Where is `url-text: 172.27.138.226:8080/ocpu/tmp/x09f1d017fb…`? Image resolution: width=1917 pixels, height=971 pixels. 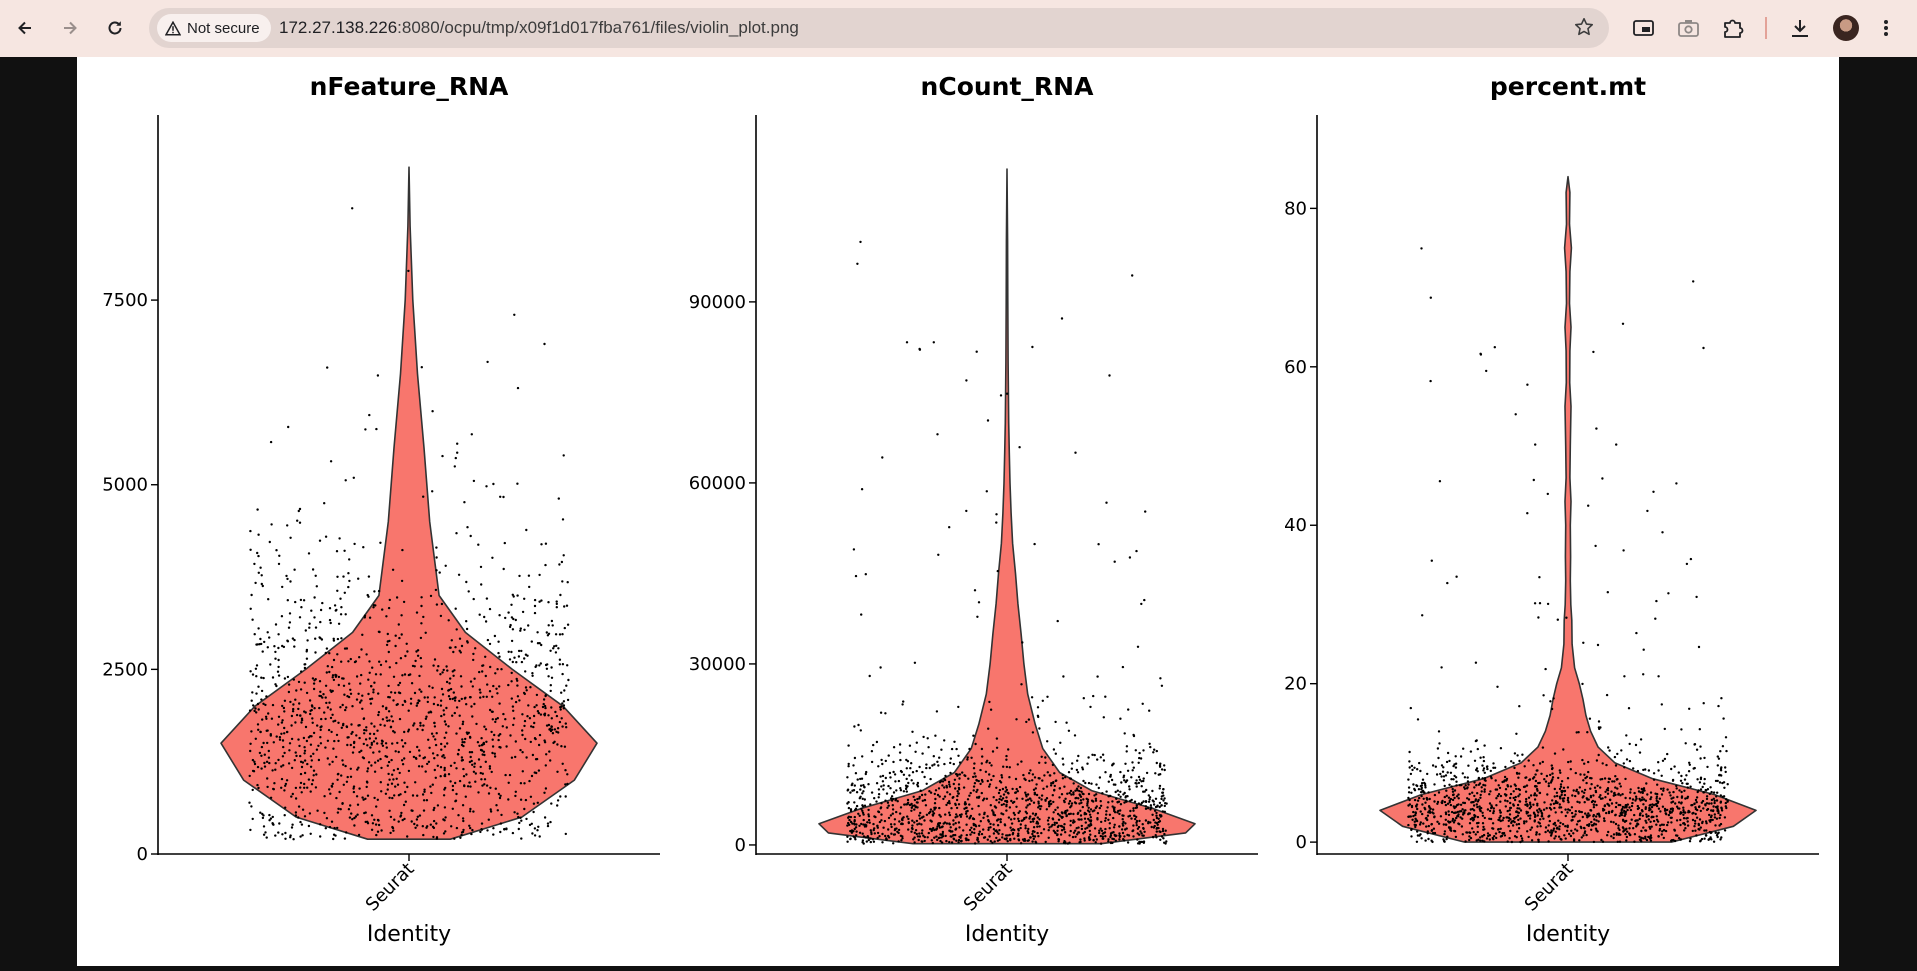 url-text: 172.27.138.226:8080/ocpu/tmp/x09f1d017fb… is located at coordinates (539, 28).